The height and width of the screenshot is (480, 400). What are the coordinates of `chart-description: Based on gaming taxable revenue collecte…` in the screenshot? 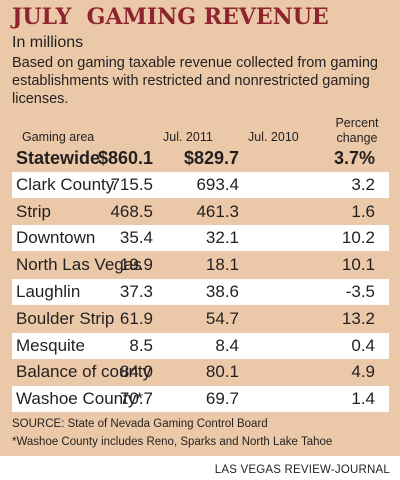 It's located at (195, 81).